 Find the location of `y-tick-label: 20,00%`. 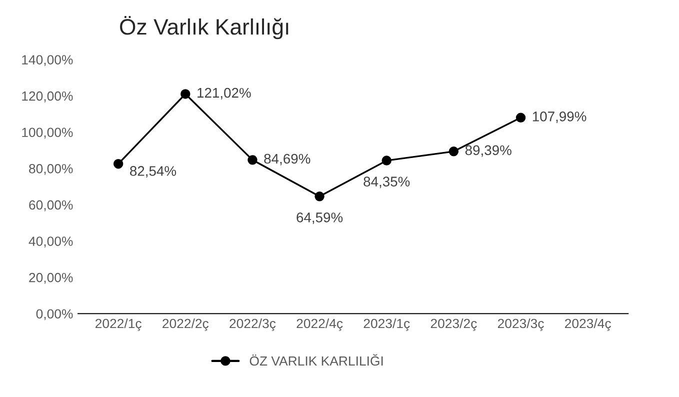

y-tick-label: 20,00% is located at coordinates (51, 278).